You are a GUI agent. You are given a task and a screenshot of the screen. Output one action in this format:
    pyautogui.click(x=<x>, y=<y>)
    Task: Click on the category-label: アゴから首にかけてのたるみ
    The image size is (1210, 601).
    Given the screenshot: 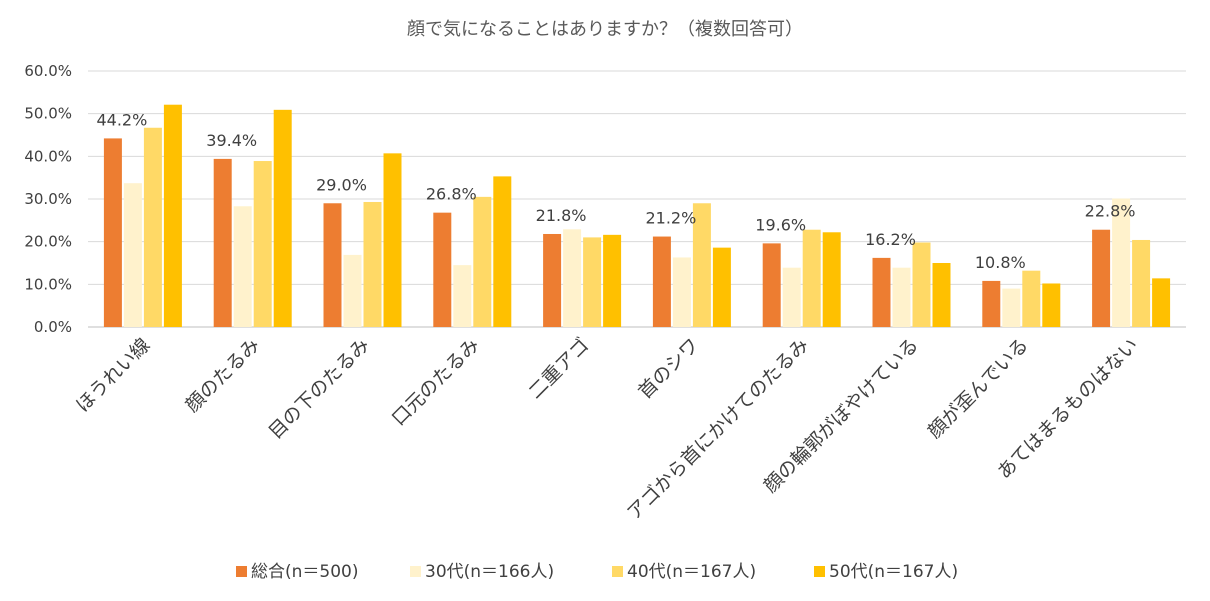 What is the action you would take?
    pyautogui.click(x=718, y=429)
    